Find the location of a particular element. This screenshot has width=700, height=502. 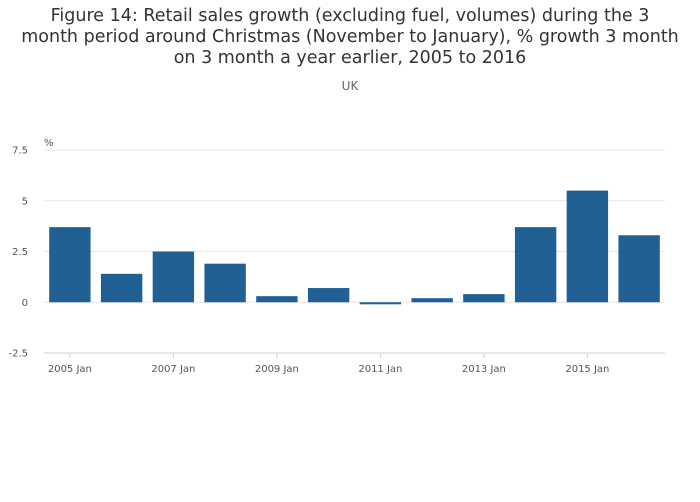

x-tick-label: 2013 Jan is located at coordinates (484, 369).